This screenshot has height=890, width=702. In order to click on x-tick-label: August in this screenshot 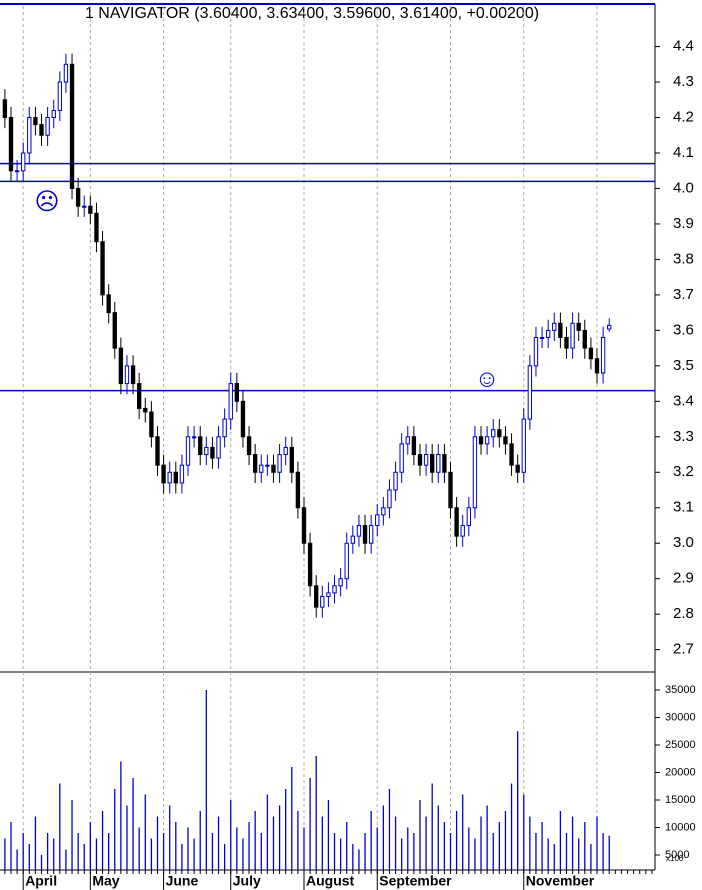, I will do `click(330, 881)`.